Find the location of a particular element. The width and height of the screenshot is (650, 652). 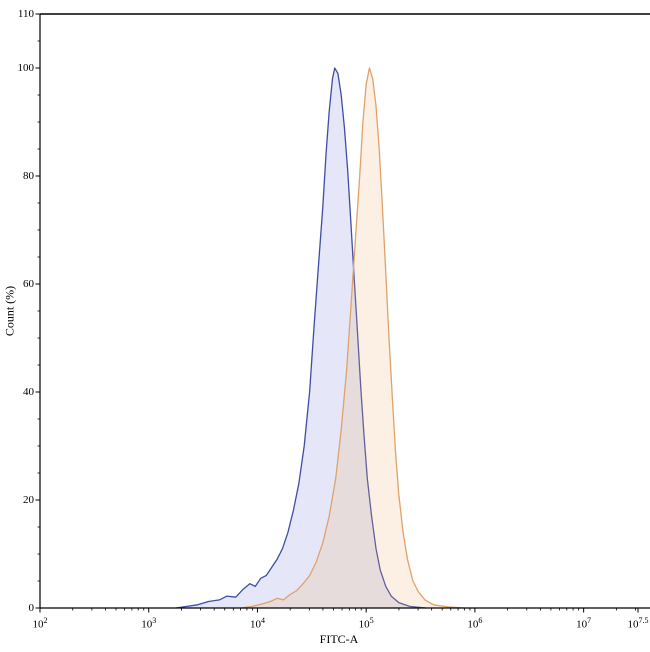

y-tick-label: 20 is located at coordinates (28, 500).